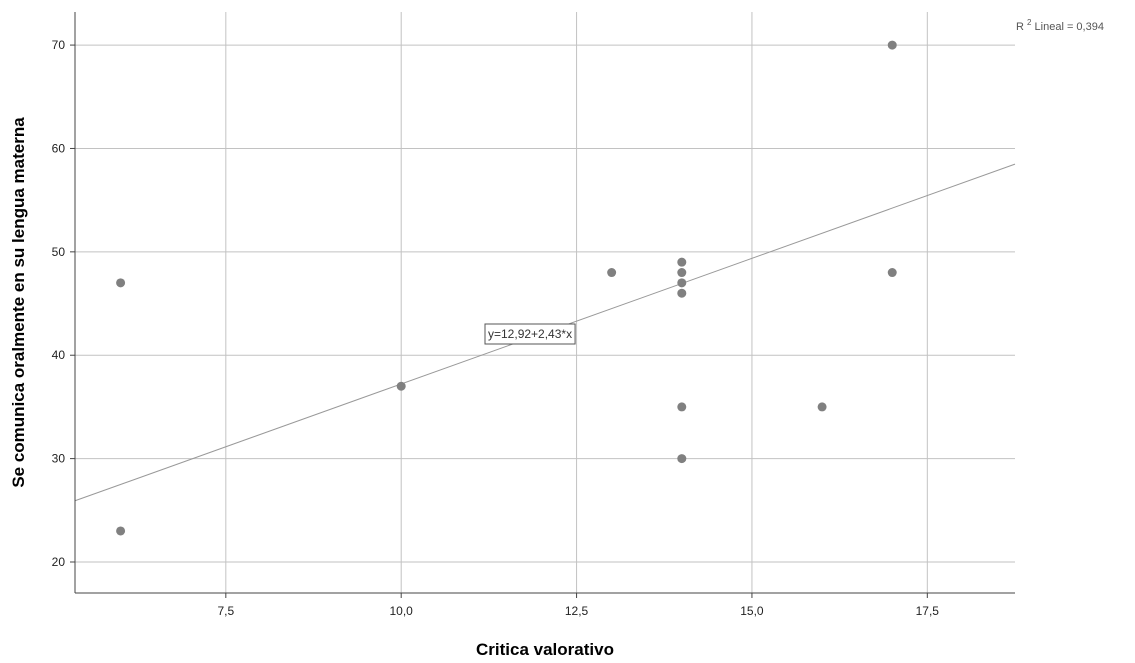 This screenshot has height=663, width=1135. I want to click on equation-annotation: y=12,92+2,43*x, so click(530, 334).